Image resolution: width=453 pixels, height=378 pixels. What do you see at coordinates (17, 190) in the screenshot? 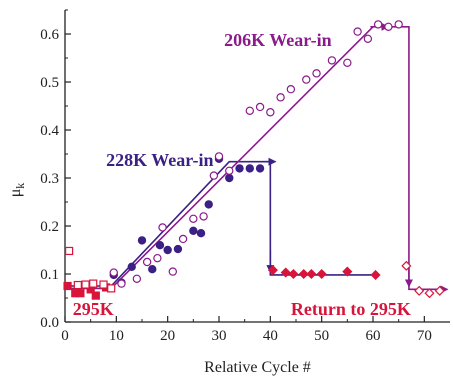
I see `y-axis-title: μk` at bounding box center [17, 190].